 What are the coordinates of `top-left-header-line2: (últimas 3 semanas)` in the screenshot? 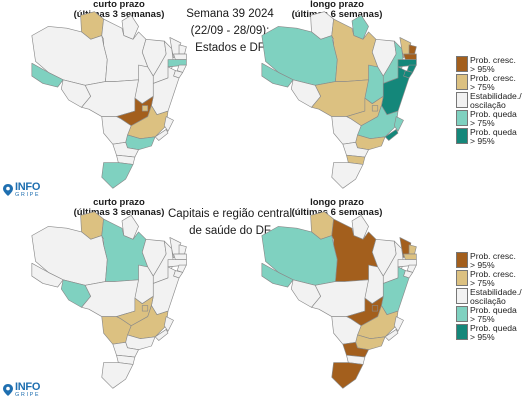 It's located at (119, 14).